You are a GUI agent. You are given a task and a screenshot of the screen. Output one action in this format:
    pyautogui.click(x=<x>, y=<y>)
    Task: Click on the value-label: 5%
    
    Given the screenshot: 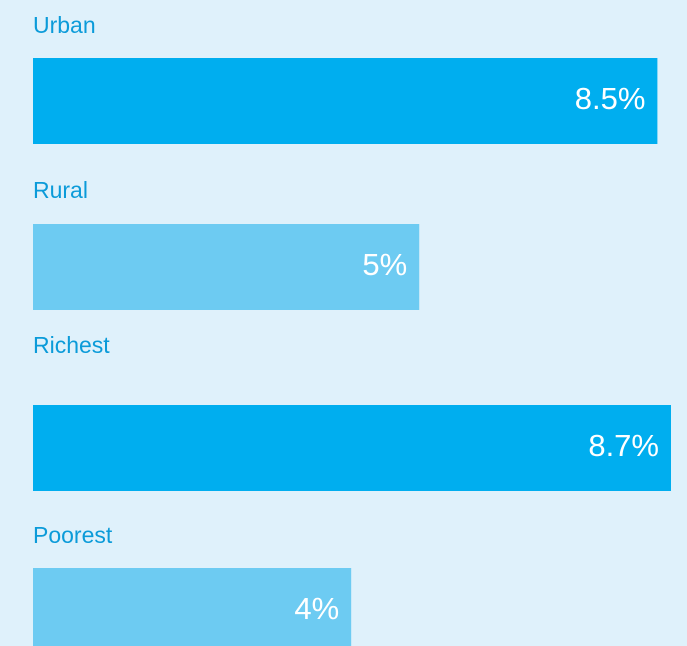 What is the action you would take?
    pyautogui.click(x=384, y=264)
    